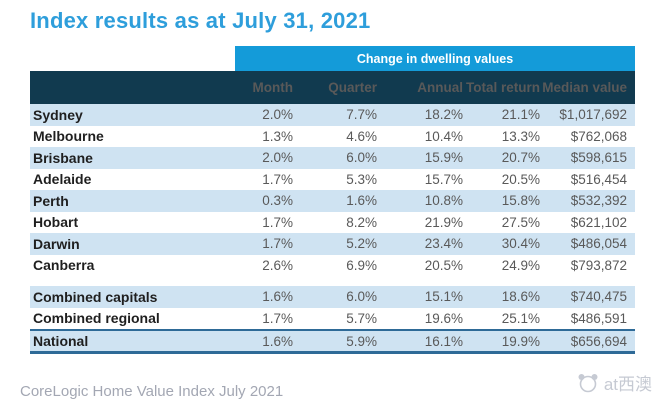  Describe the element at coordinates (520, 244) in the screenshot. I see `total-return-value: 30.4%` at that location.